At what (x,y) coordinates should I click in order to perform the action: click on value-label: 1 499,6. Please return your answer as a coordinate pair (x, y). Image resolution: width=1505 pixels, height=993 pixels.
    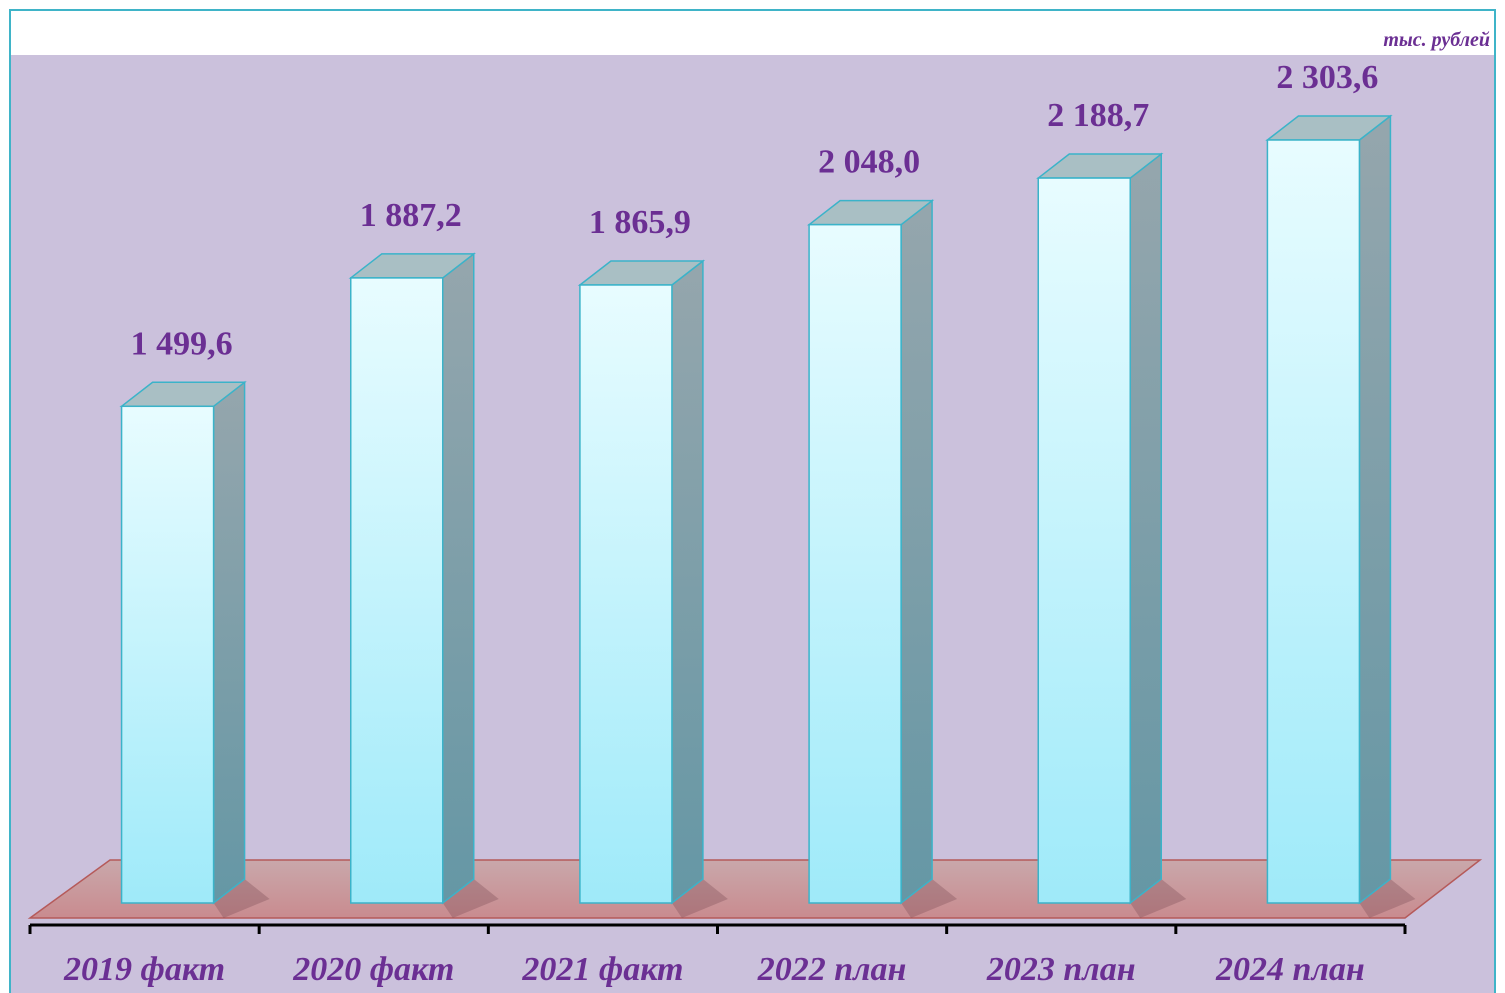
    Looking at the image, I should click on (182, 343).